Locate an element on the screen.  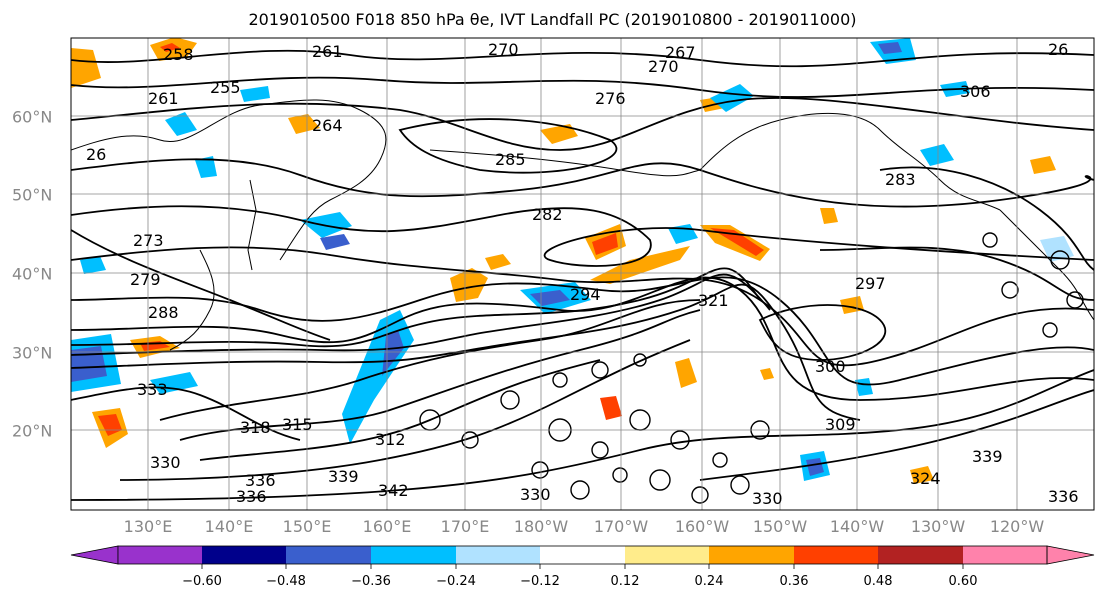
colorbar is located at coordinates (582, 557).